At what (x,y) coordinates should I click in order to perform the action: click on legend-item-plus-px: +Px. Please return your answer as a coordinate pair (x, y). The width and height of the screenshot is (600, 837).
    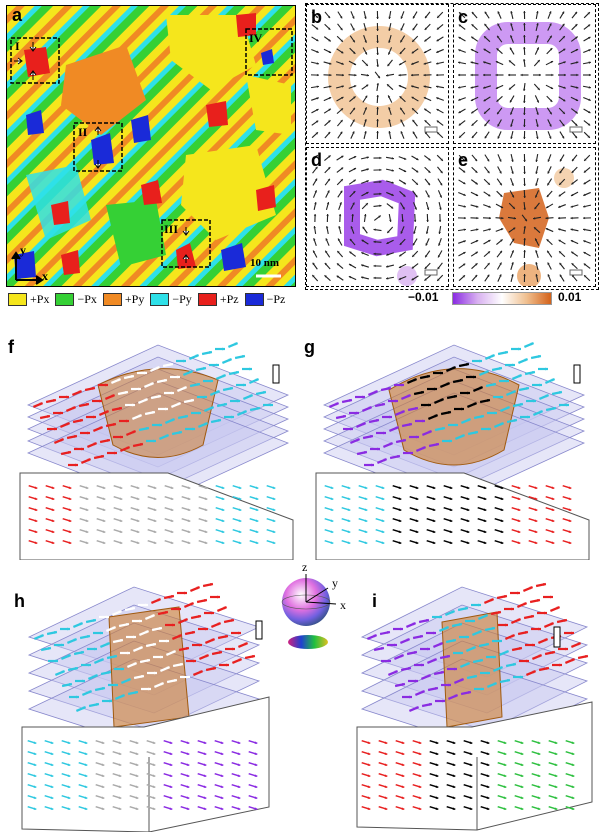
    Looking at the image, I should click on (28, 299).